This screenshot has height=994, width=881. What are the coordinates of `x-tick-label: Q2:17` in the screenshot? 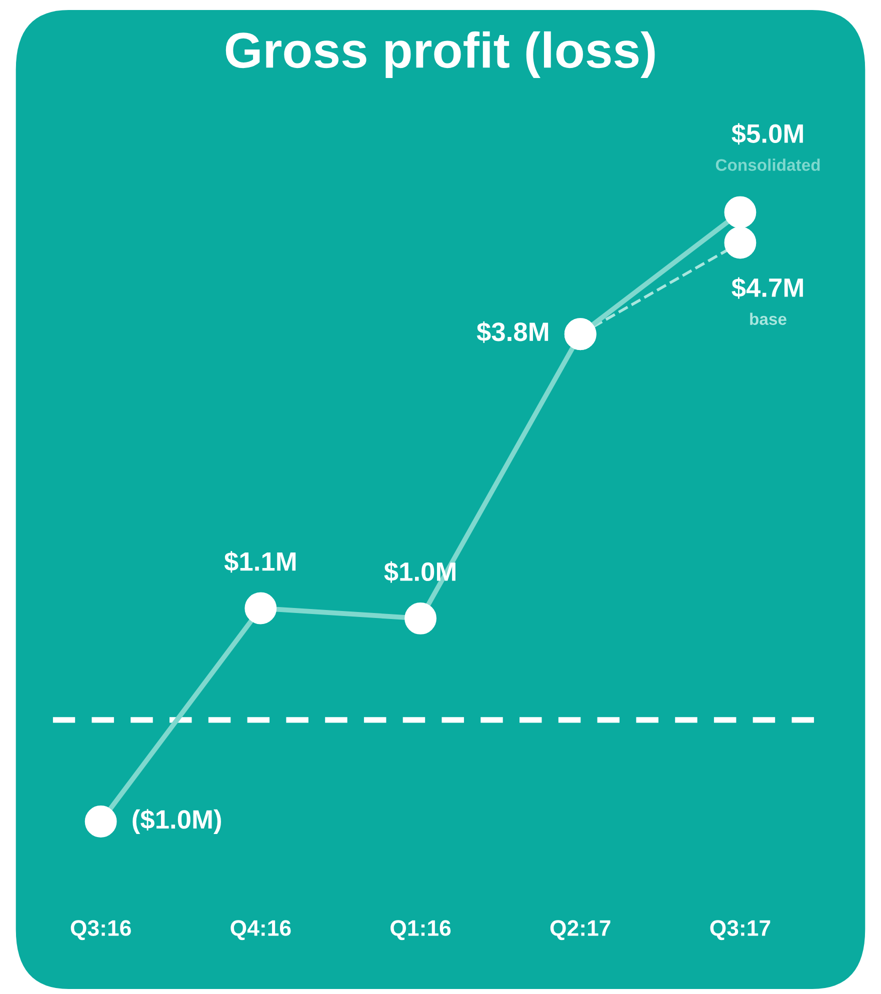 It's located at (580, 930).